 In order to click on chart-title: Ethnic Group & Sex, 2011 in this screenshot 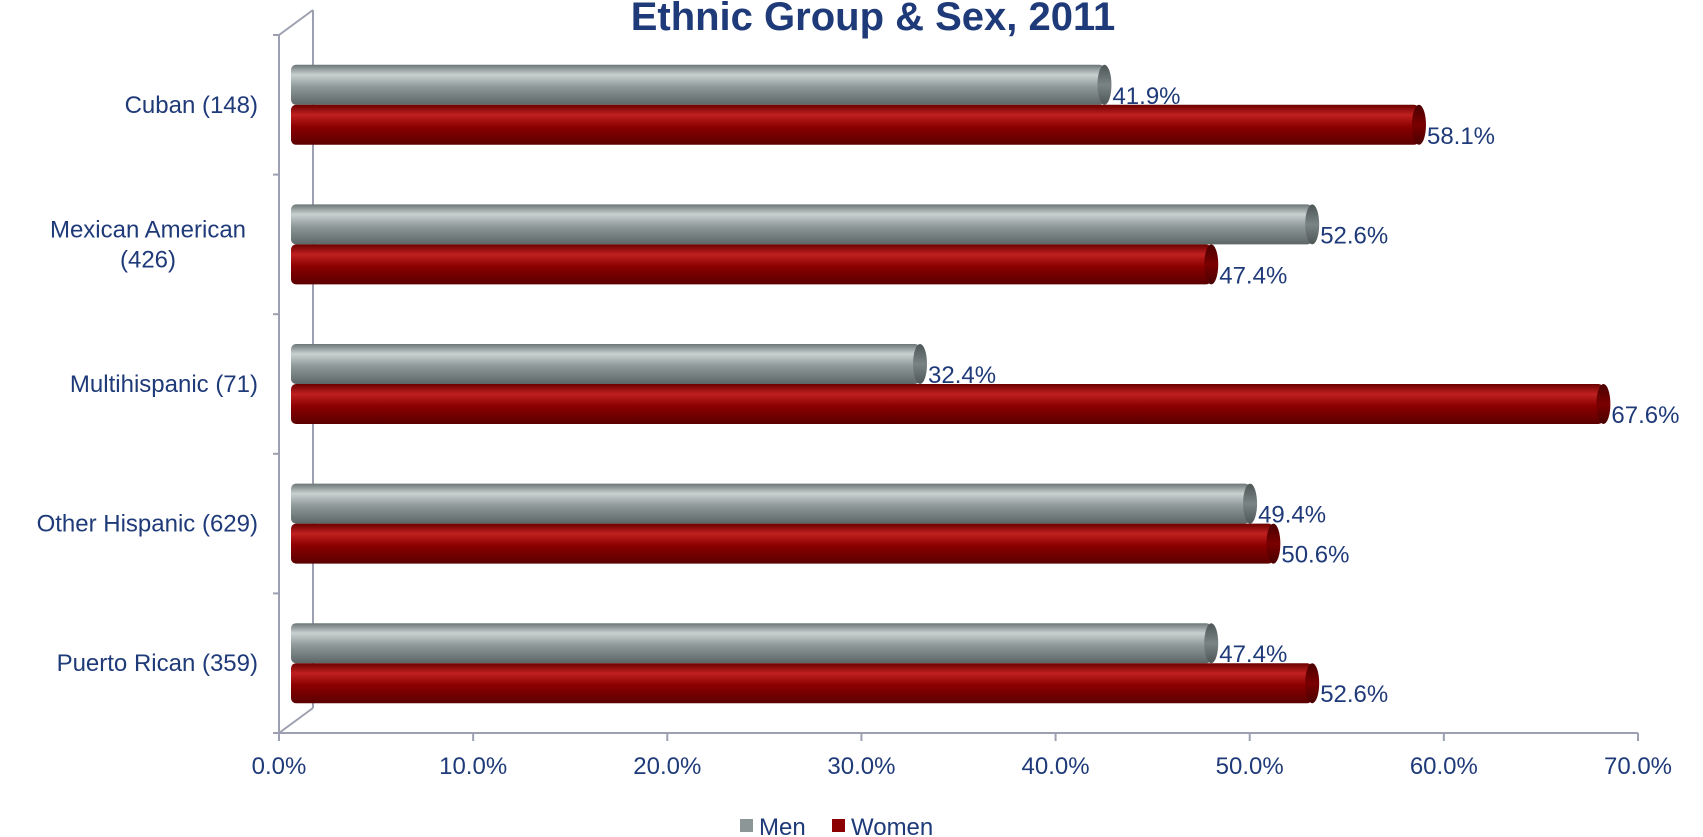, I will do `click(873, 19)`.